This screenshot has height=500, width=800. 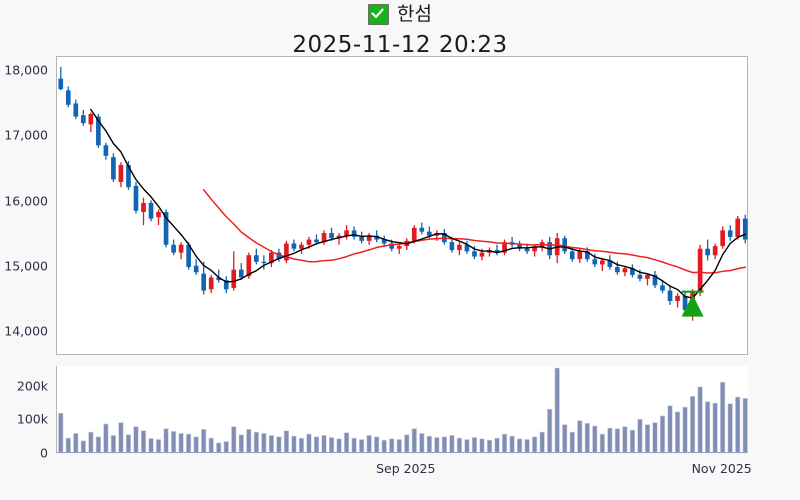 I want to click on volume-axis-tick: 0, so click(x=44, y=453).